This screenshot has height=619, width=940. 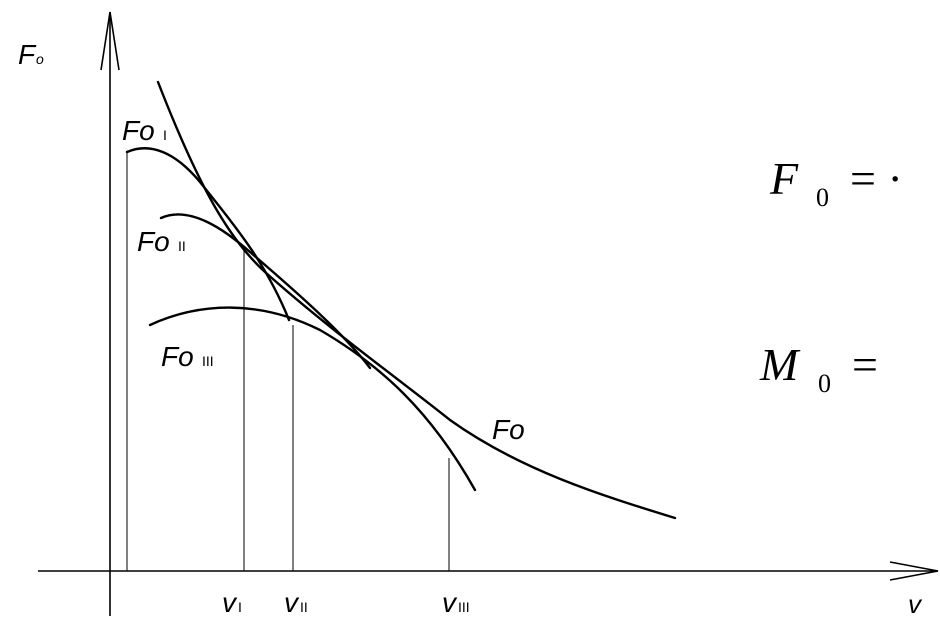 I want to click on curve-fo-ii, so click(x=265, y=291).